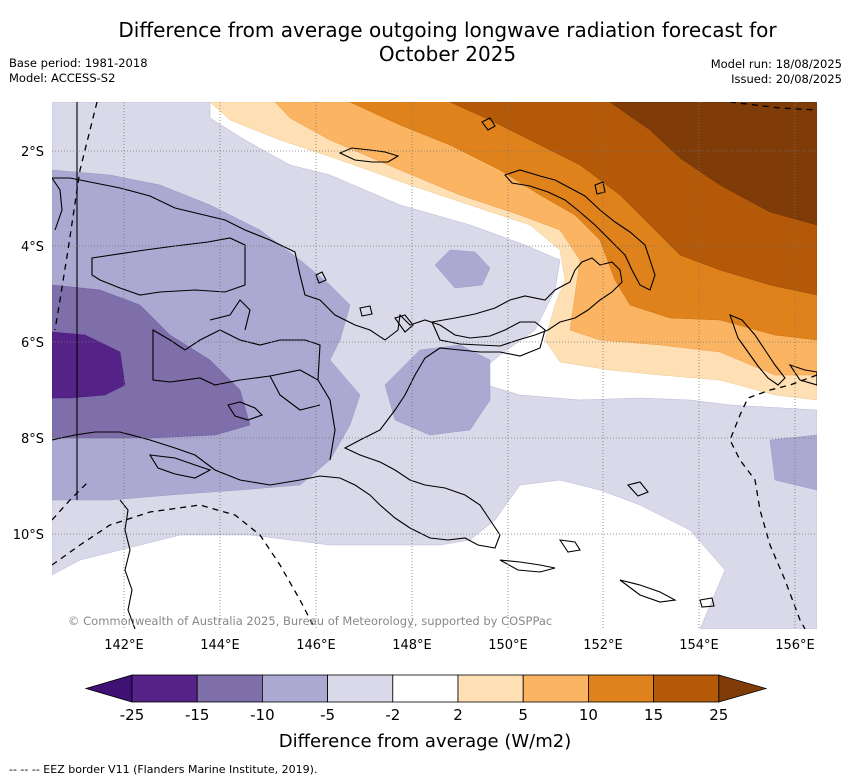  Describe the element at coordinates (719, 715) in the screenshot. I see `colorbar-tick-label: 25` at that location.